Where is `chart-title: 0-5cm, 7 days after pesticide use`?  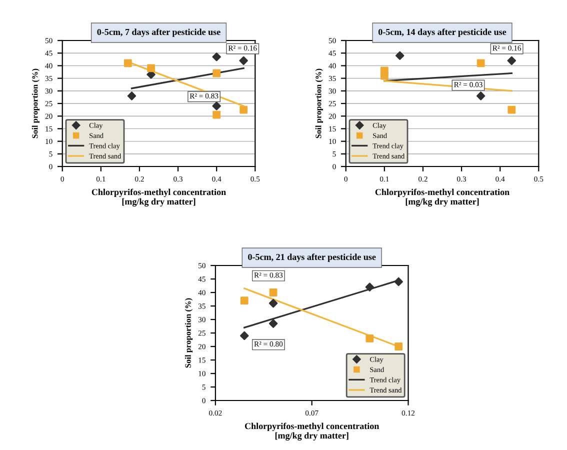
chart-title: 0-5cm, 7 days after pesticide use is located at coordinates (158, 32).